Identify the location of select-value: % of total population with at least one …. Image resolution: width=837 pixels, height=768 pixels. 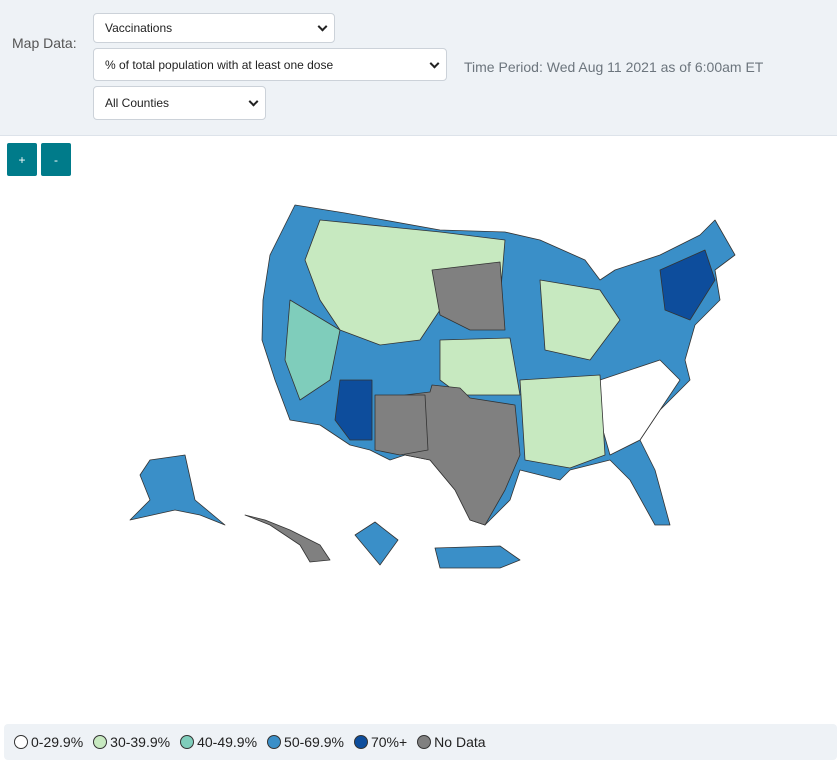
(219, 64).